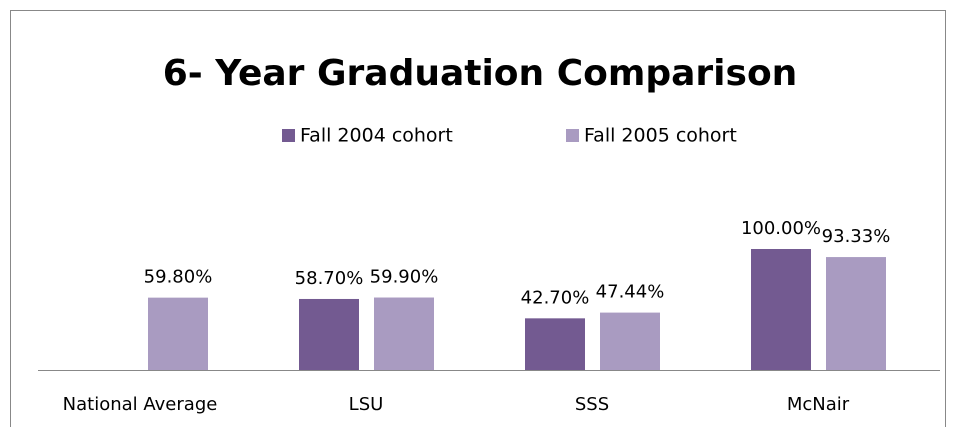 The image size is (956, 427). Describe the element at coordinates (818, 404) in the screenshot. I see `x-tick-label: McNair` at that location.